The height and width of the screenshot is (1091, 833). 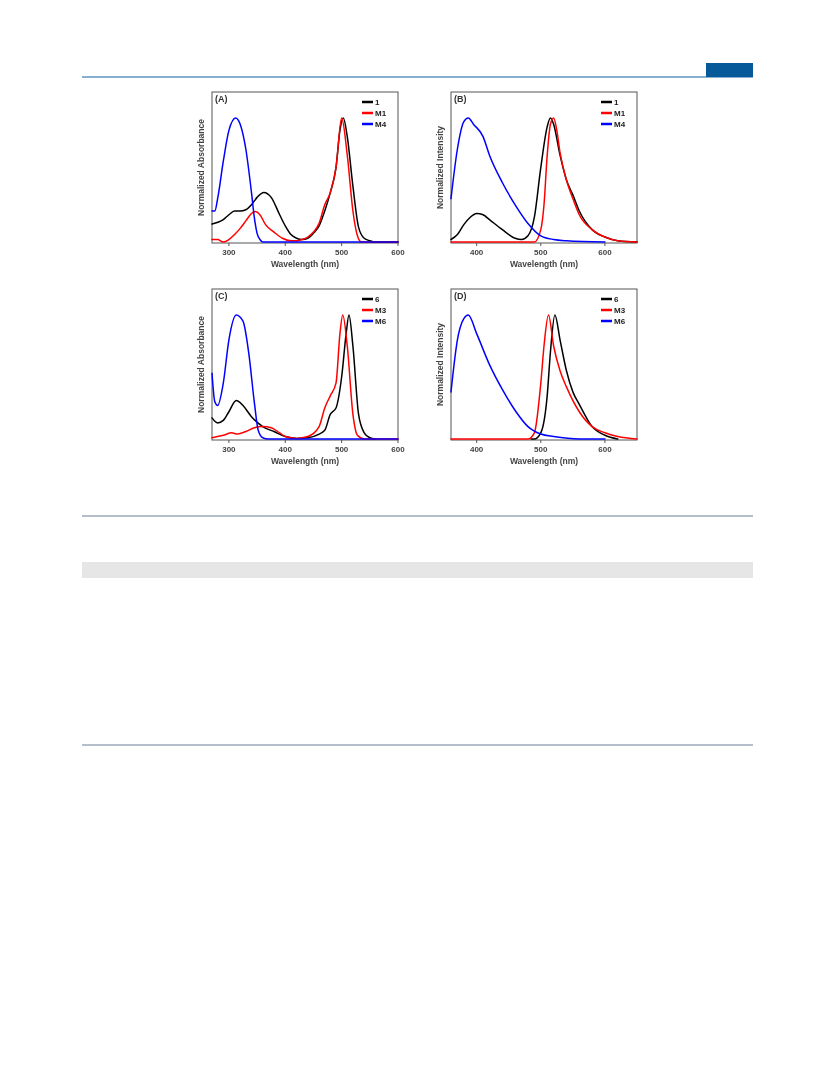 I want to click on chart-title: (B), so click(x=460, y=99).